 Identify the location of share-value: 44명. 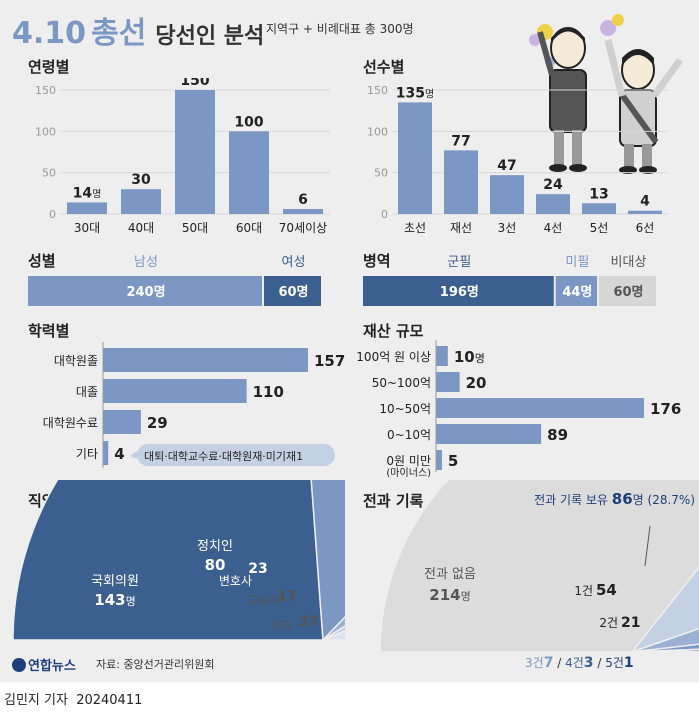
(577, 292).